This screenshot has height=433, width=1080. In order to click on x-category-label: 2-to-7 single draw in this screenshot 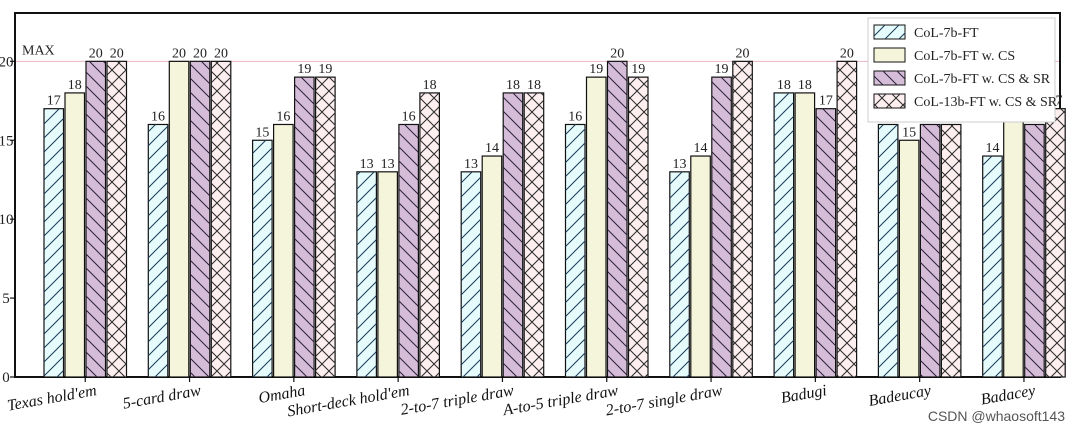, I will do `click(664, 400)`.